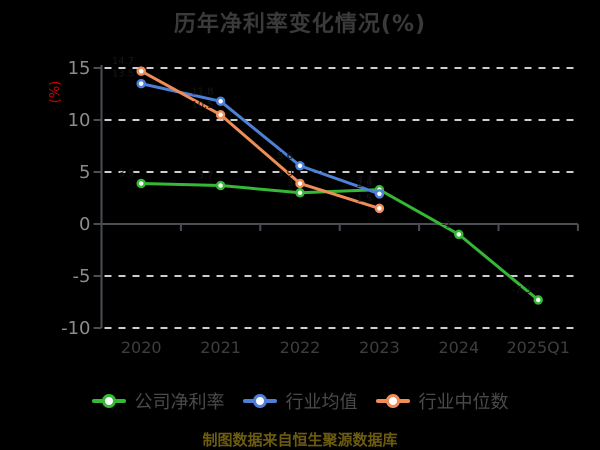 This screenshot has width=600, height=450. Describe the element at coordinates (300, 347) in the screenshot. I see `x-tick-label: 2022` at that location.